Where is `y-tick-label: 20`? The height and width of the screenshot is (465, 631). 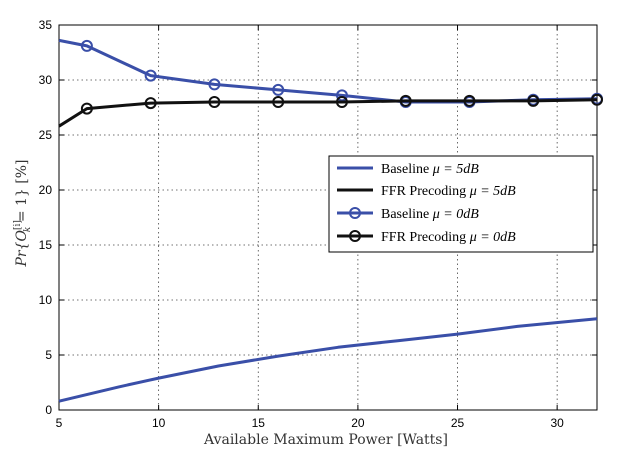
y-tick-label: 20 is located at coordinates (46, 190).